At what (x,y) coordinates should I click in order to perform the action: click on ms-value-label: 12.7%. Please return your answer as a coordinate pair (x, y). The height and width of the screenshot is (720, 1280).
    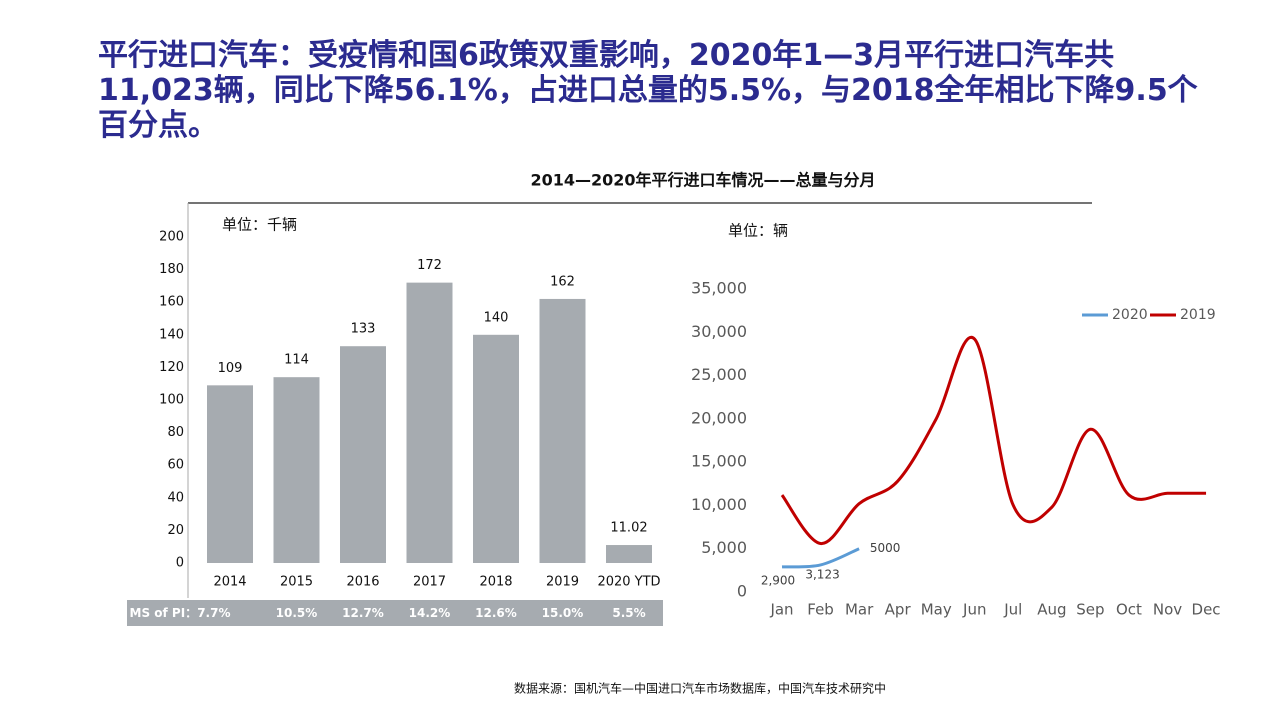
    Looking at the image, I should click on (363, 613).